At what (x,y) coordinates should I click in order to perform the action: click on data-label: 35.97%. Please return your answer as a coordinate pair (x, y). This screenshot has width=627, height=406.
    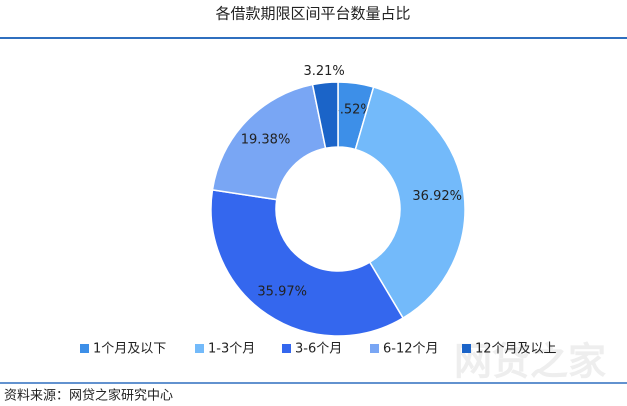
    Looking at the image, I should click on (282, 291).